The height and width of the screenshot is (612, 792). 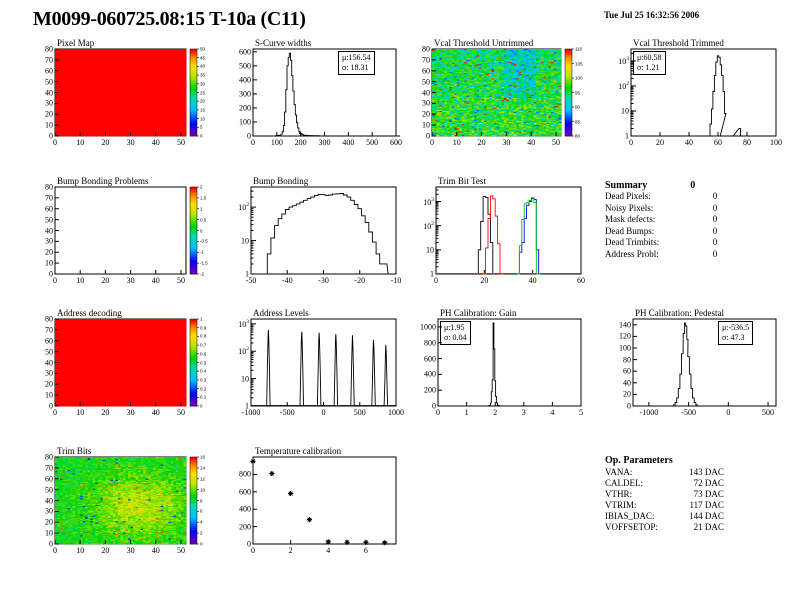 What do you see at coordinates (664, 527) in the screenshot?
I see `op-parameter-row: VOFFSETOP: 21 DAC` at bounding box center [664, 527].